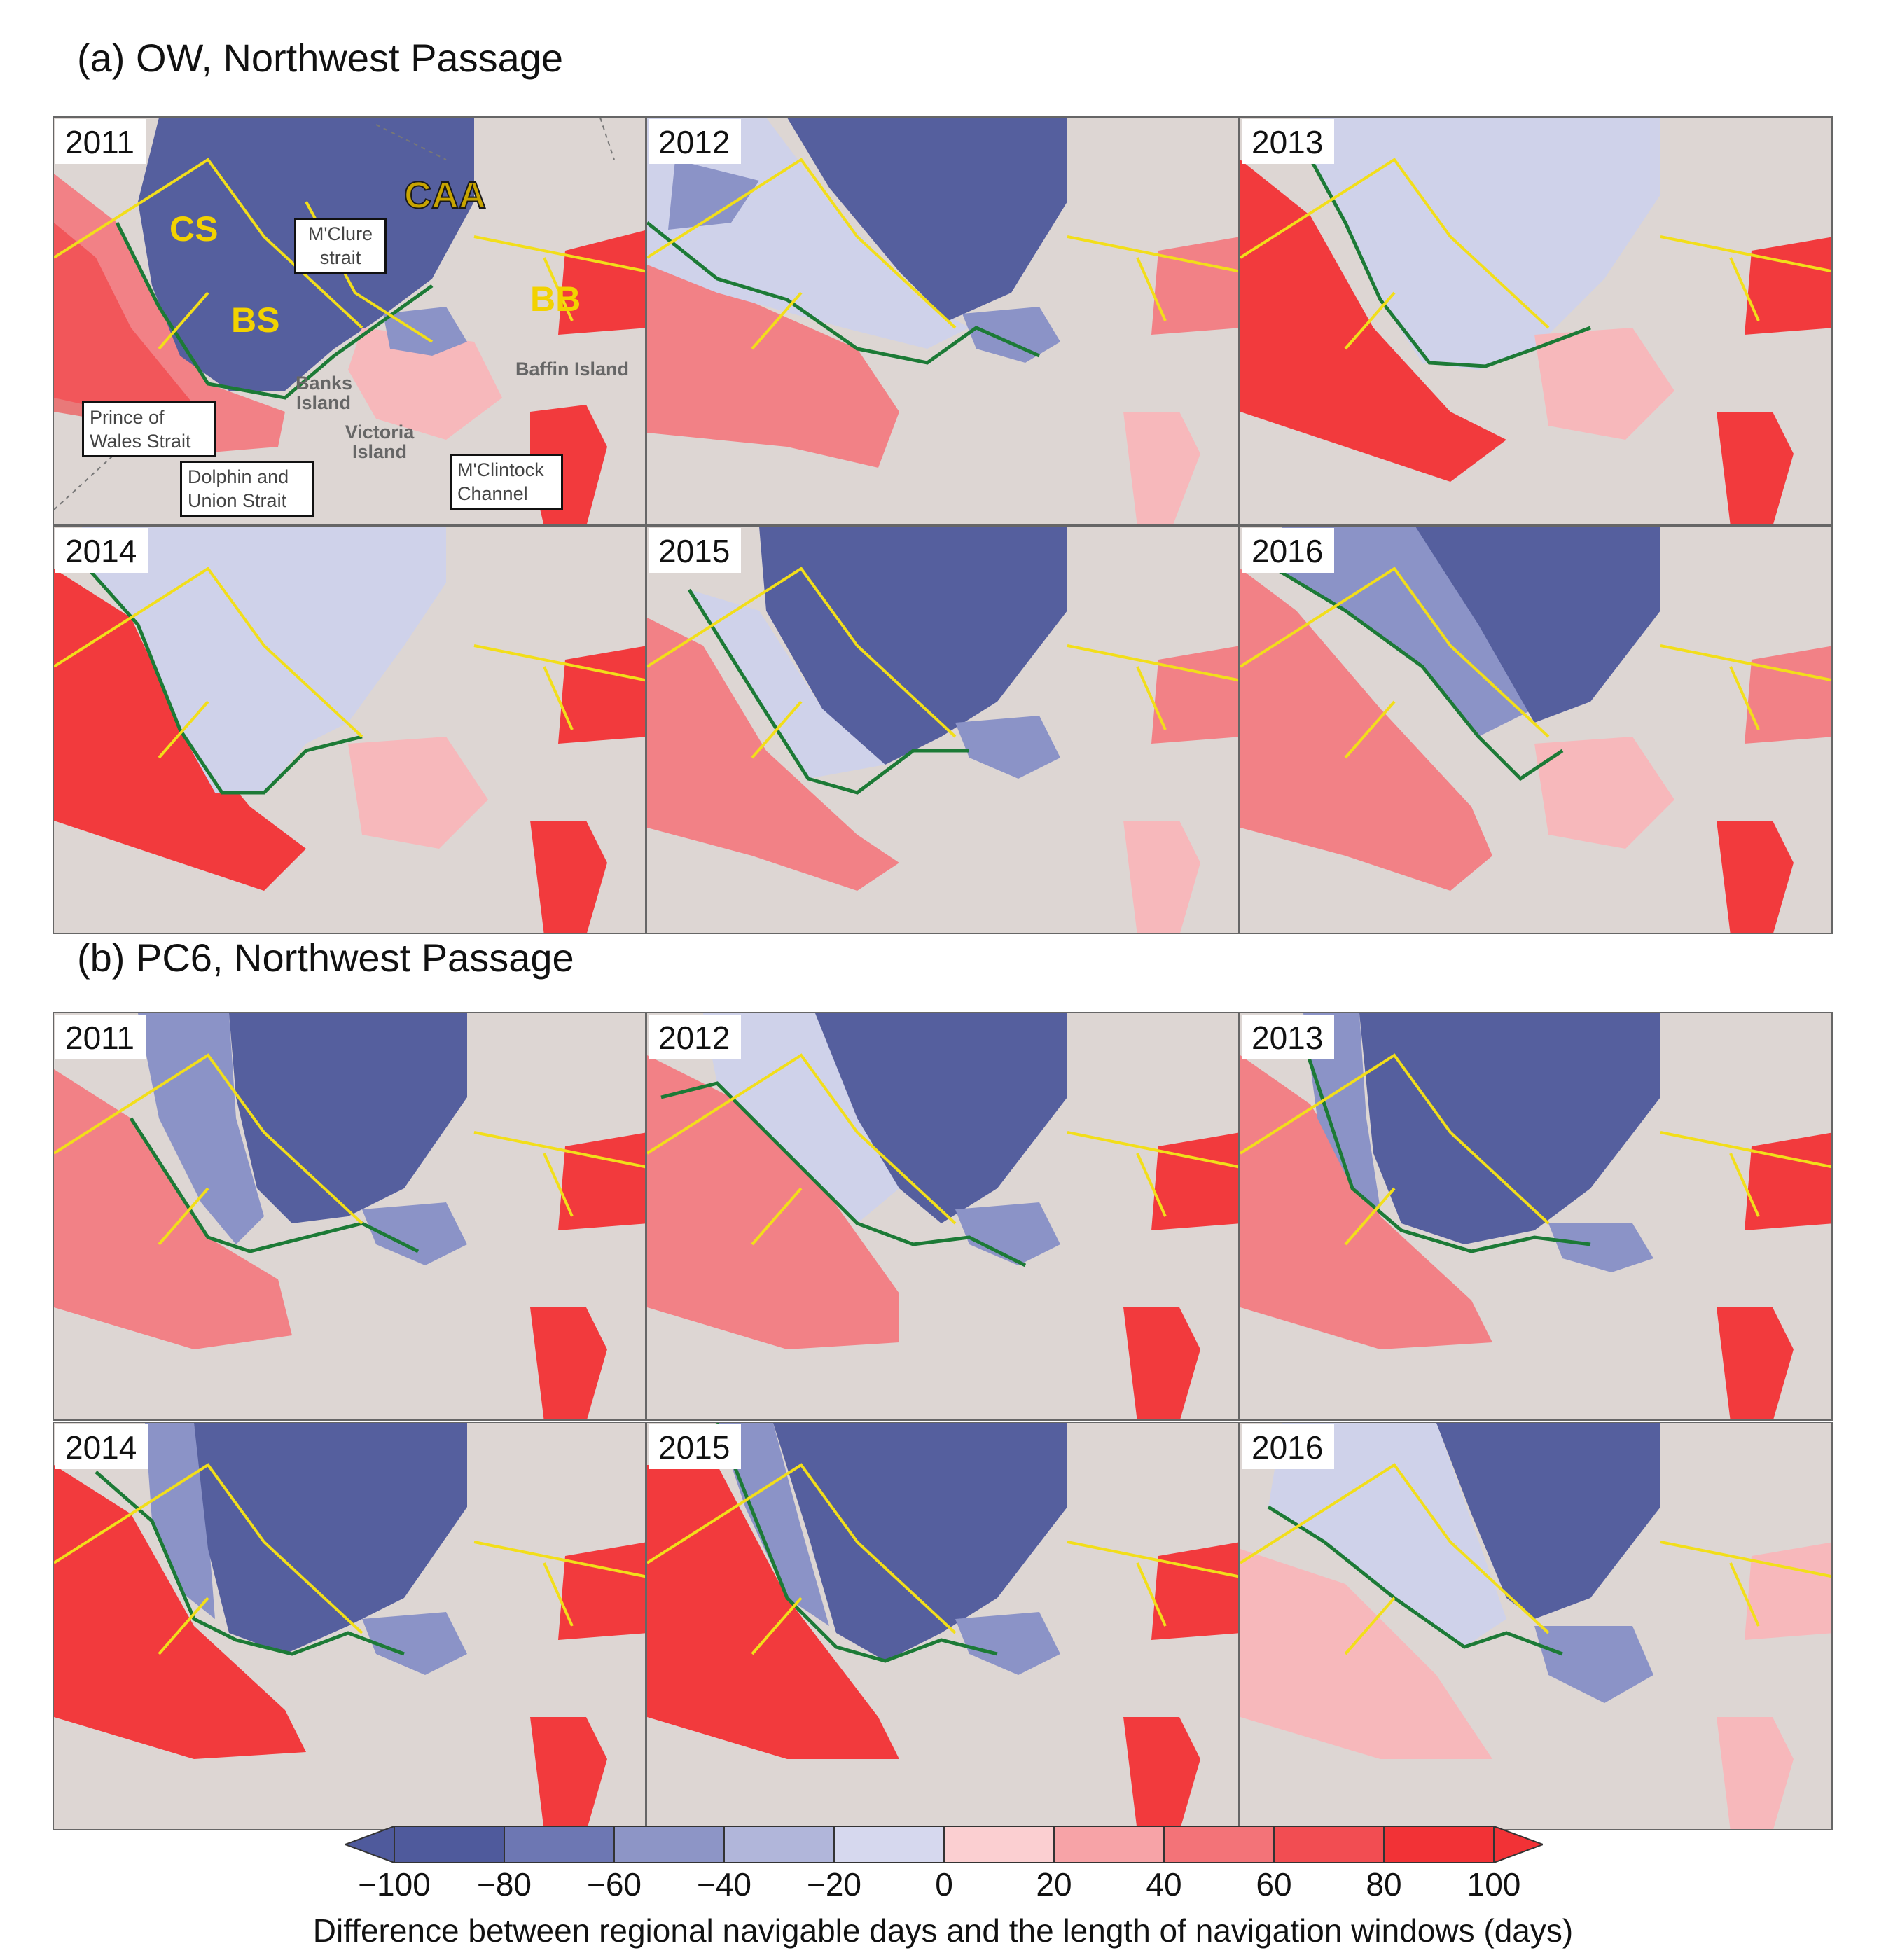 This screenshot has height=1960, width=1886. What do you see at coordinates (380, 442) in the screenshot?
I see `victoria-island-label: Victoria Island` at bounding box center [380, 442].